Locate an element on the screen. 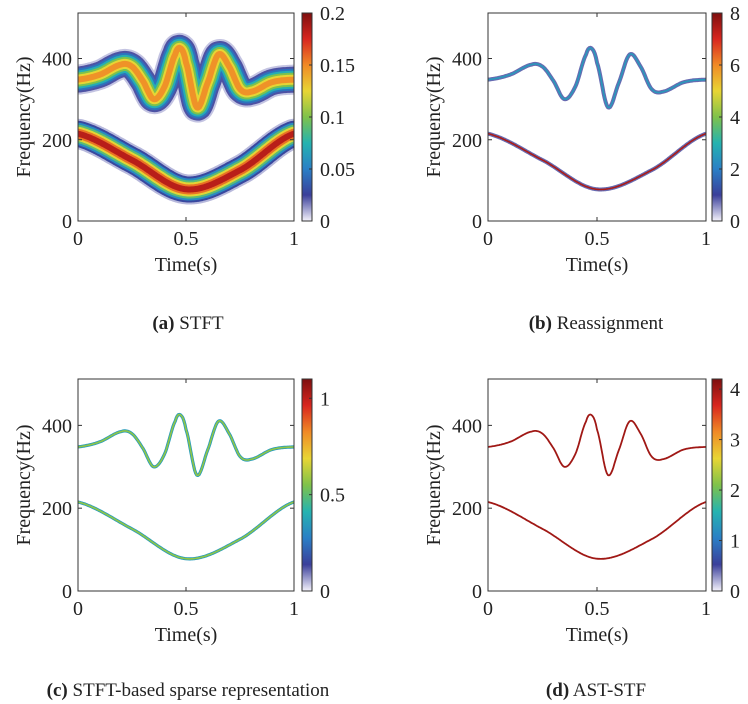 The height and width of the screenshot is (704, 748). panel-caption: (c) STFT-based sparse representation is located at coordinates (188, 690).